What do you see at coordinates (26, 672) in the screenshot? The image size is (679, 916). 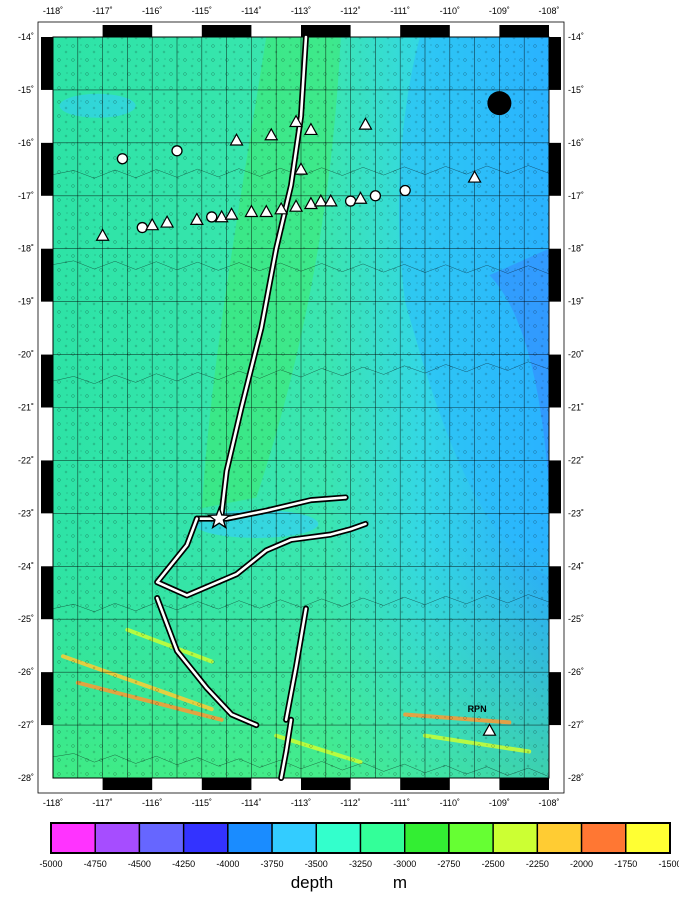 I see `lat-tick-label-left: -26˚` at bounding box center [26, 672].